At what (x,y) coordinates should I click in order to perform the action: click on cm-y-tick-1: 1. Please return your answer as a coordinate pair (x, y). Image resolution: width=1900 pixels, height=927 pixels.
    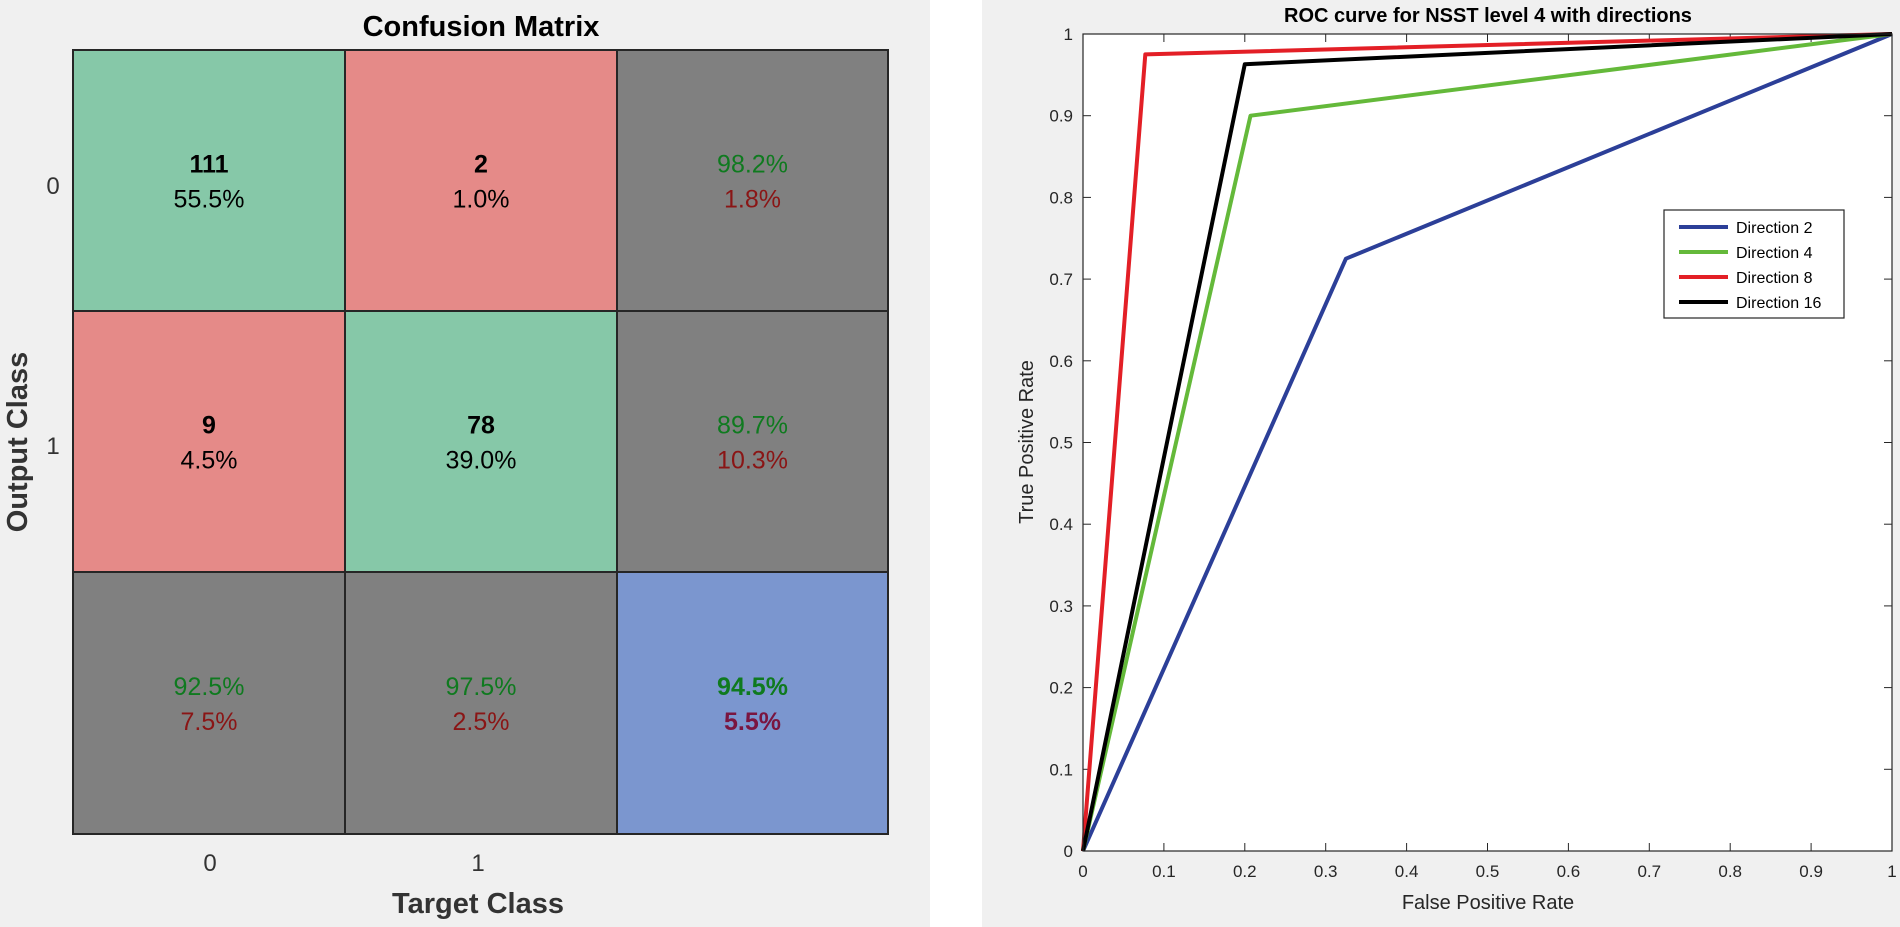
    Looking at the image, I should click on (52, 446).